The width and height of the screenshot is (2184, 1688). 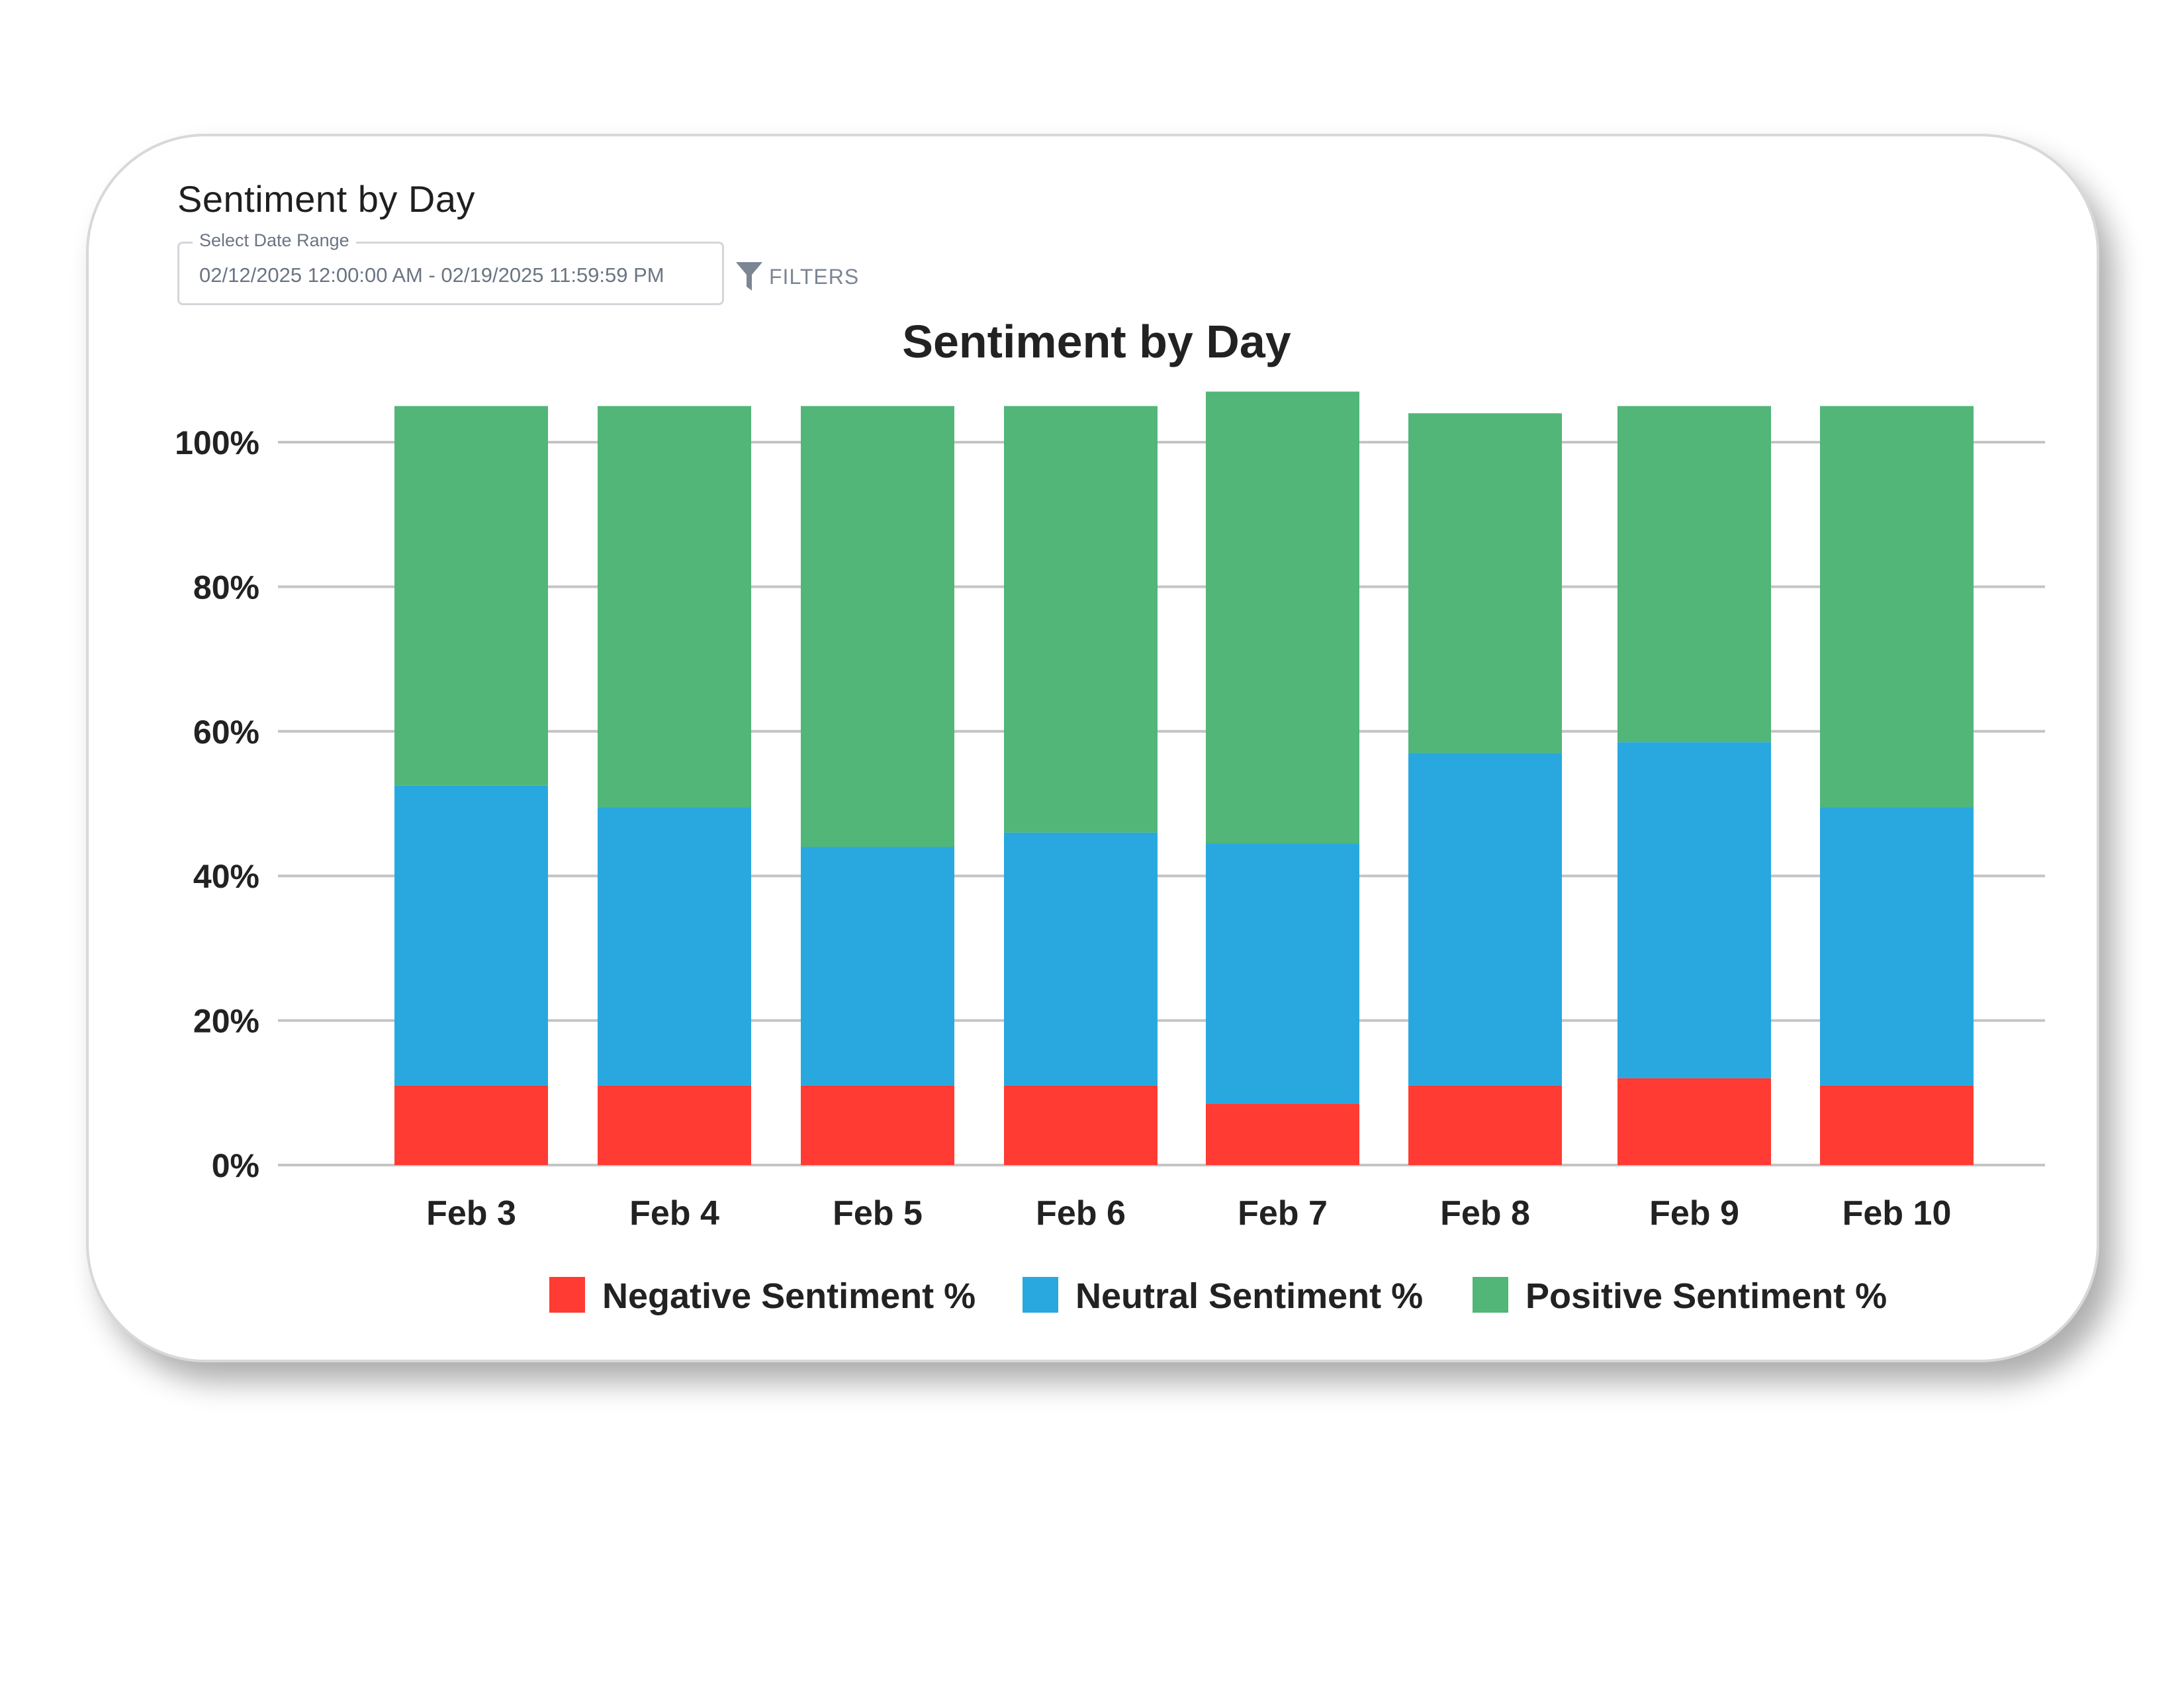 What do you see at coordinates (789, 1296) in the screenshot?
I see `legend-label: Negative Sentiment %` at bounding box center [789, 1296].